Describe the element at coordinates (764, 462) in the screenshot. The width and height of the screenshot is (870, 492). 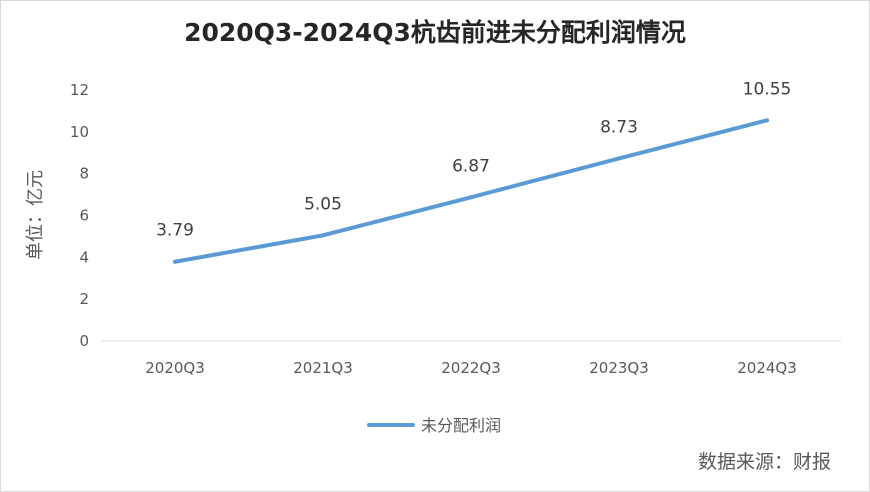
I see `source-note: 数据来源：财报` at that location.